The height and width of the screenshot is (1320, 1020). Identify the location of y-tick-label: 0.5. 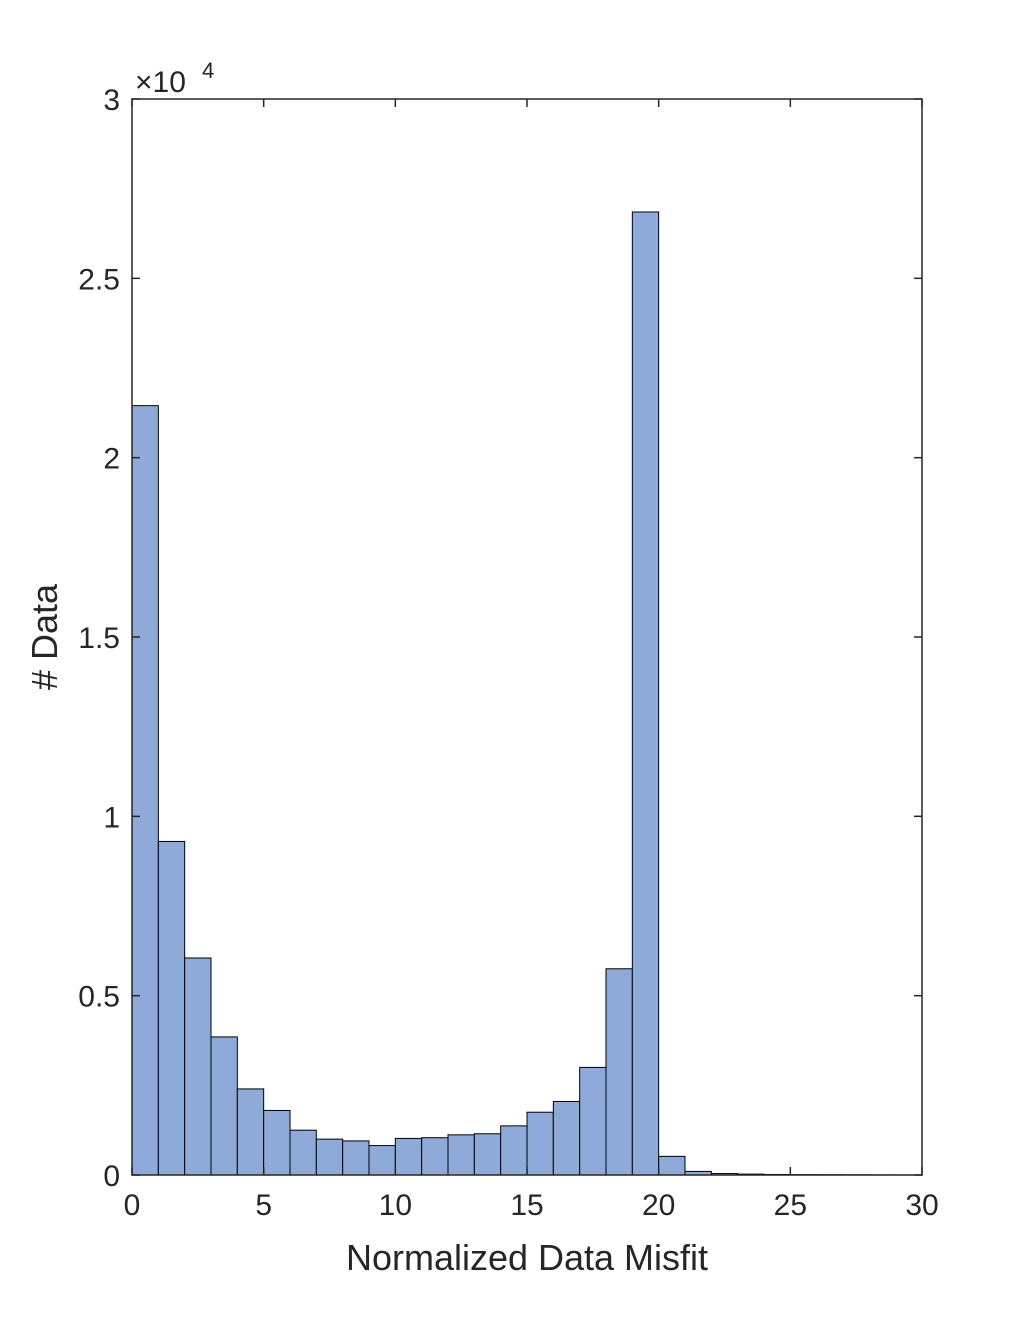
(99, 997).